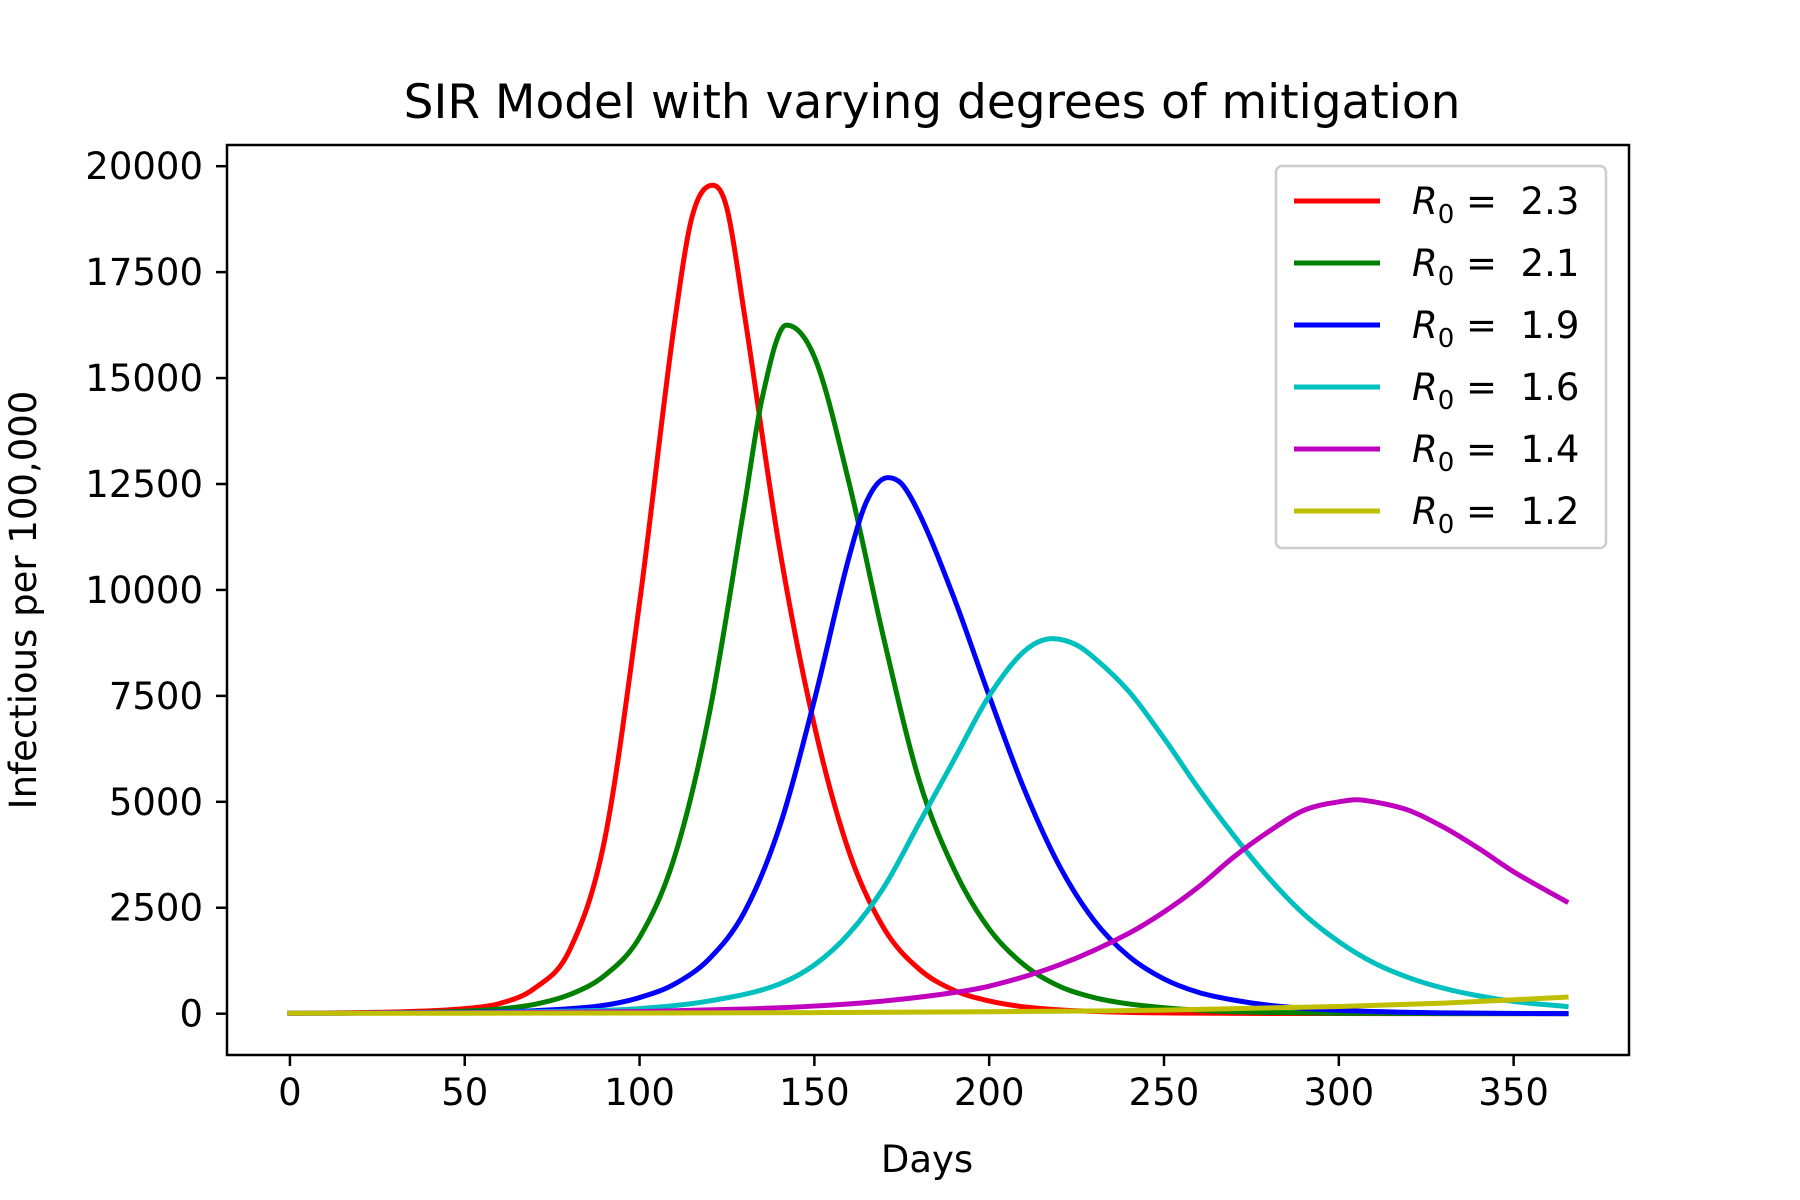  I want to click on legend-value: = 2.3, so click(1516, 201).